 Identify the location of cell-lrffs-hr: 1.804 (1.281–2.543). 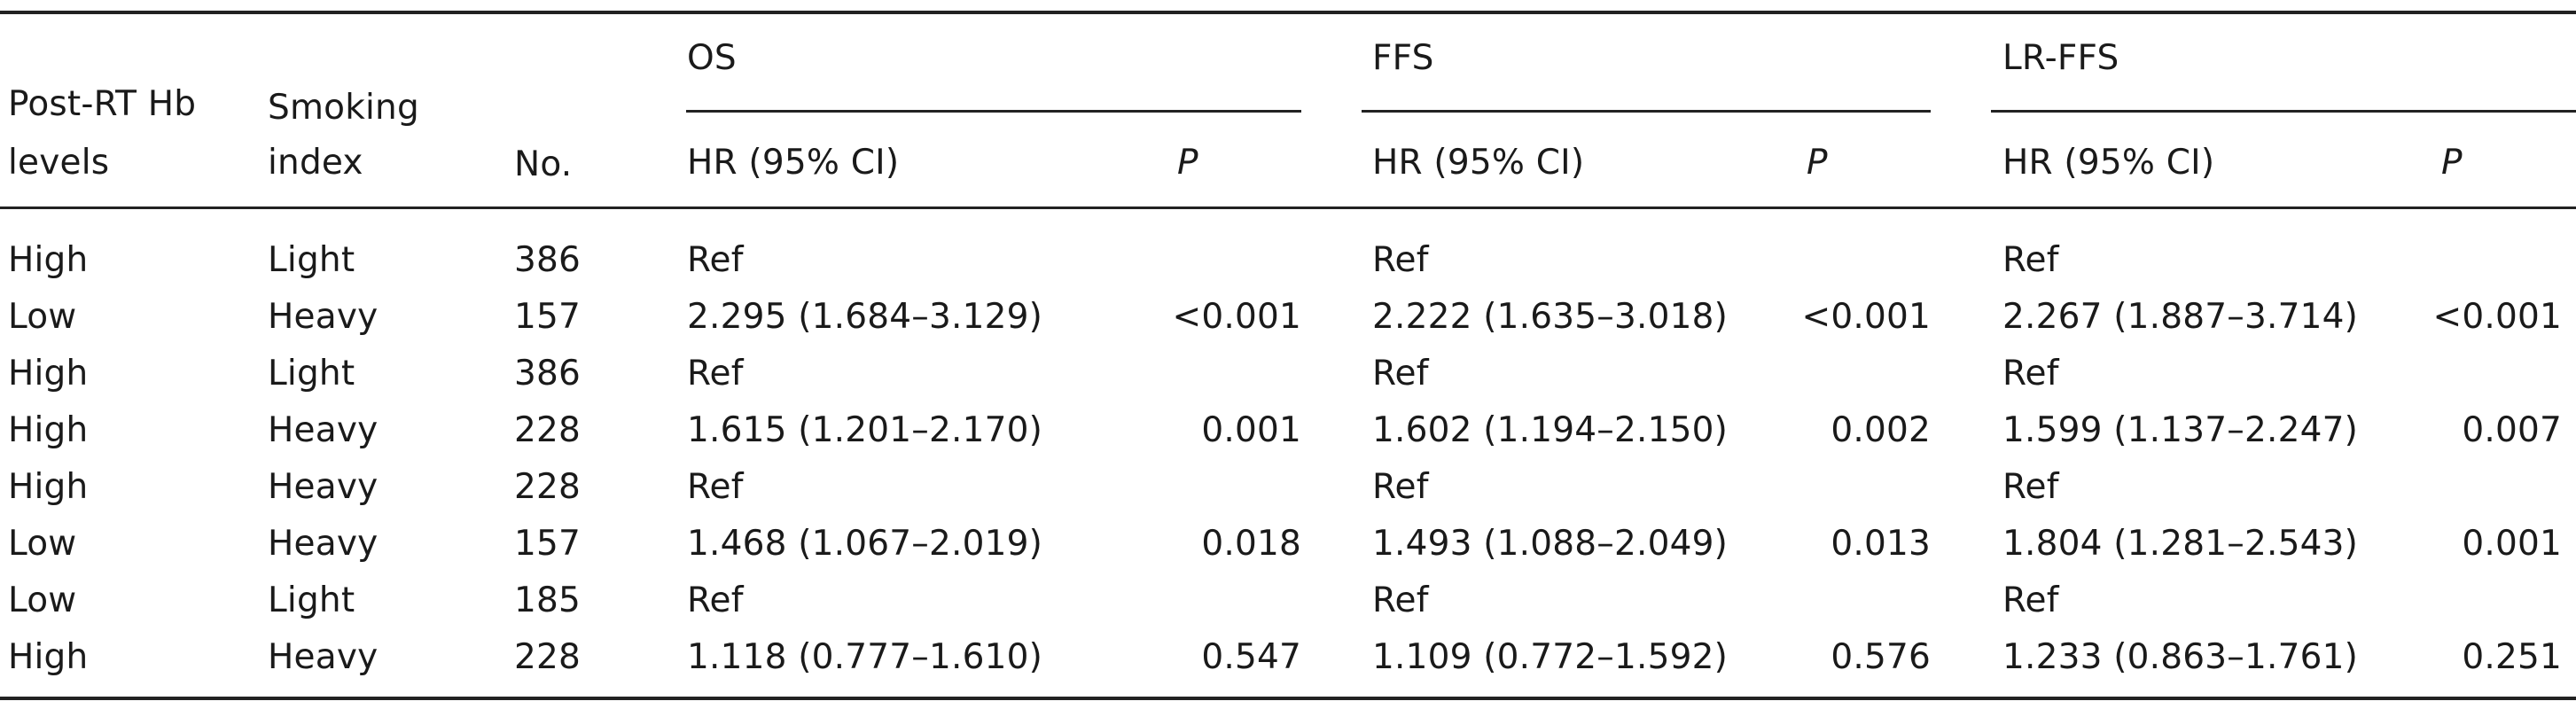
(2180, 544).